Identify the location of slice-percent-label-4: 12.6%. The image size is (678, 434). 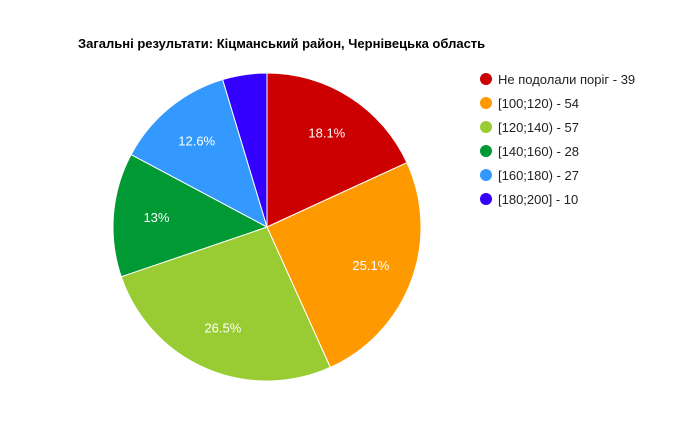
(196, 140).